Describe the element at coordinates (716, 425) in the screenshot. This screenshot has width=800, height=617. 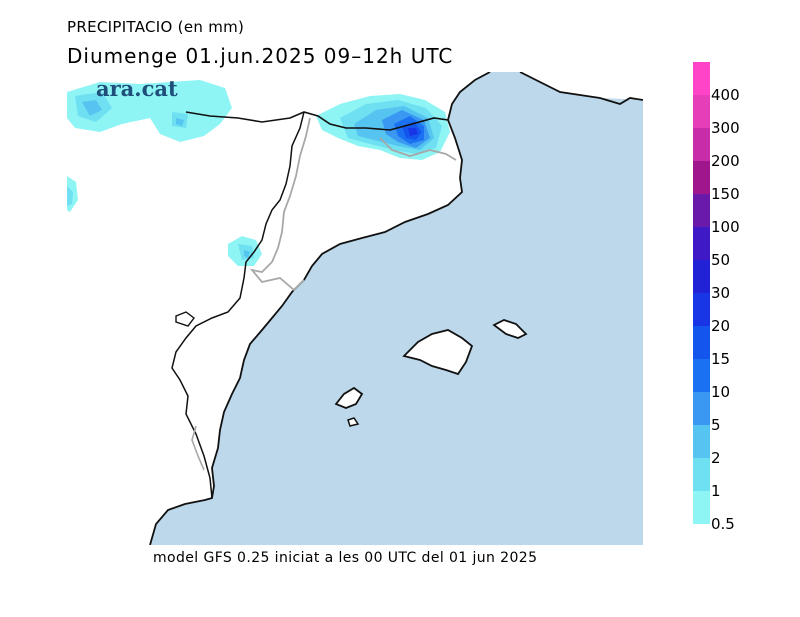
I see `legend-label: 5` at that location.